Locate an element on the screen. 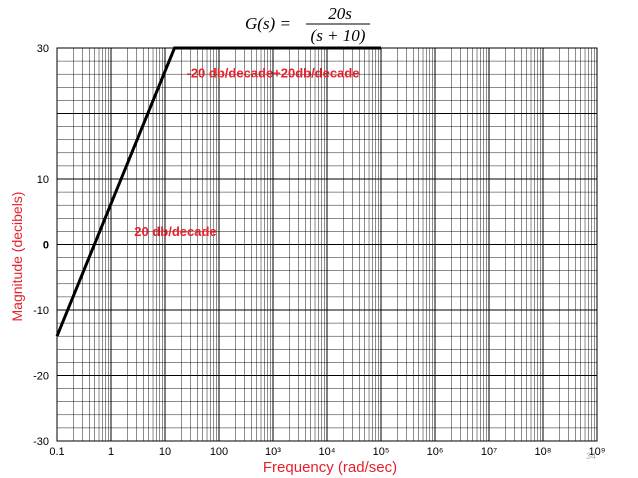 Image resolution: width=638 pixels, height=478 pixels. x-tick-label: 10³ is located at coordinates (273, 452).